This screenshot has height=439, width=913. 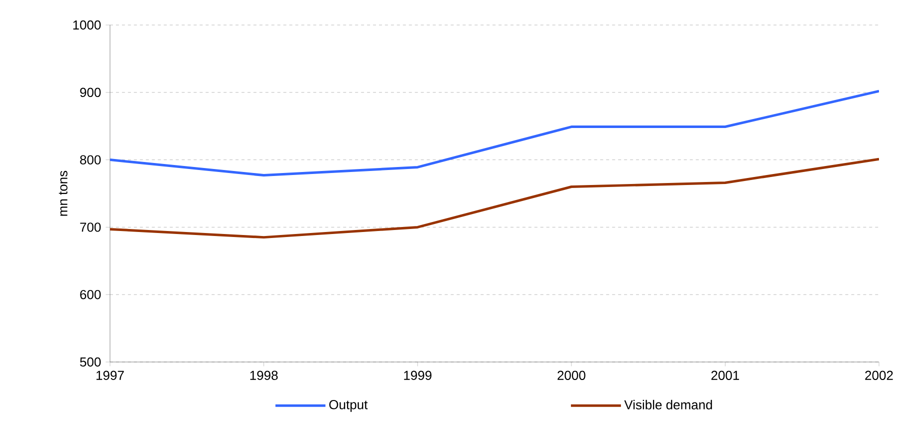 I want to click on x-tick-label: 2002, so click(x=879, y=375).